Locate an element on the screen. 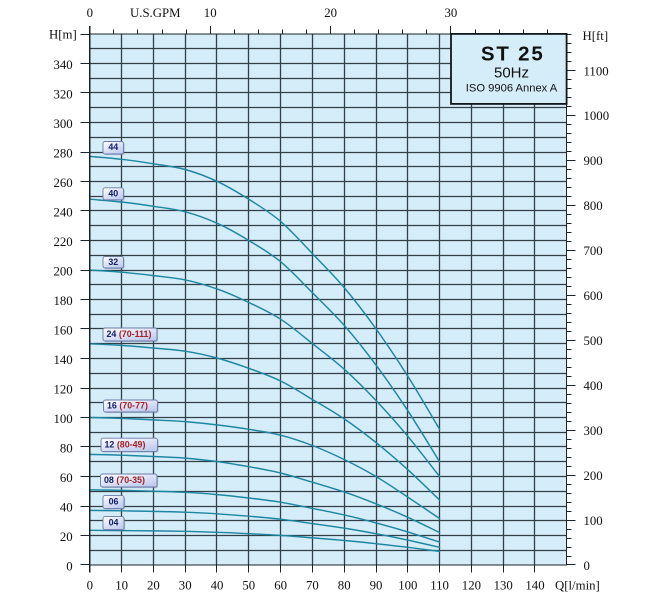 This screenshot has height=600, width=660. svg-text: 70 is located at coordinates (312, 586).